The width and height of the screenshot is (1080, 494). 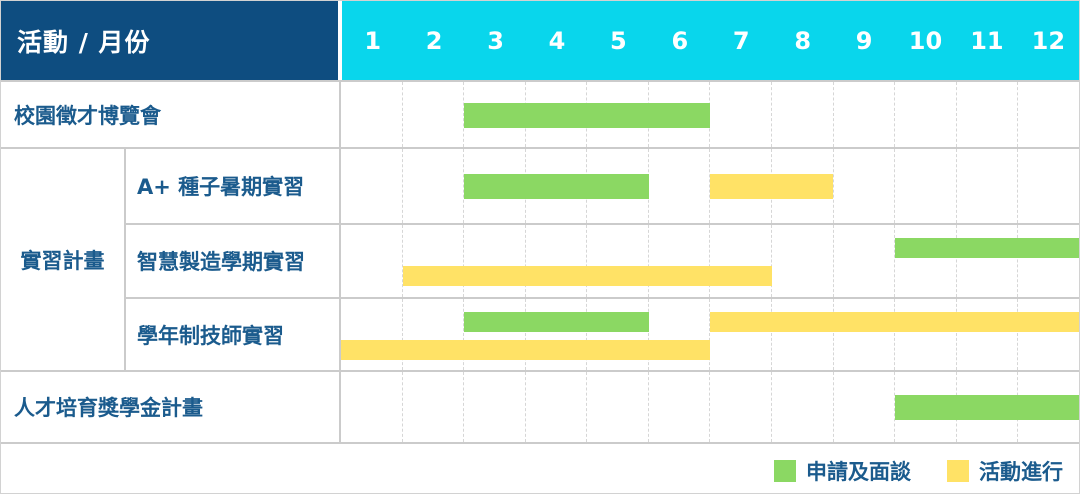 I want to click on table-row-scholarship: 人才培育獎學金計畫, so click(x=540, y=406).